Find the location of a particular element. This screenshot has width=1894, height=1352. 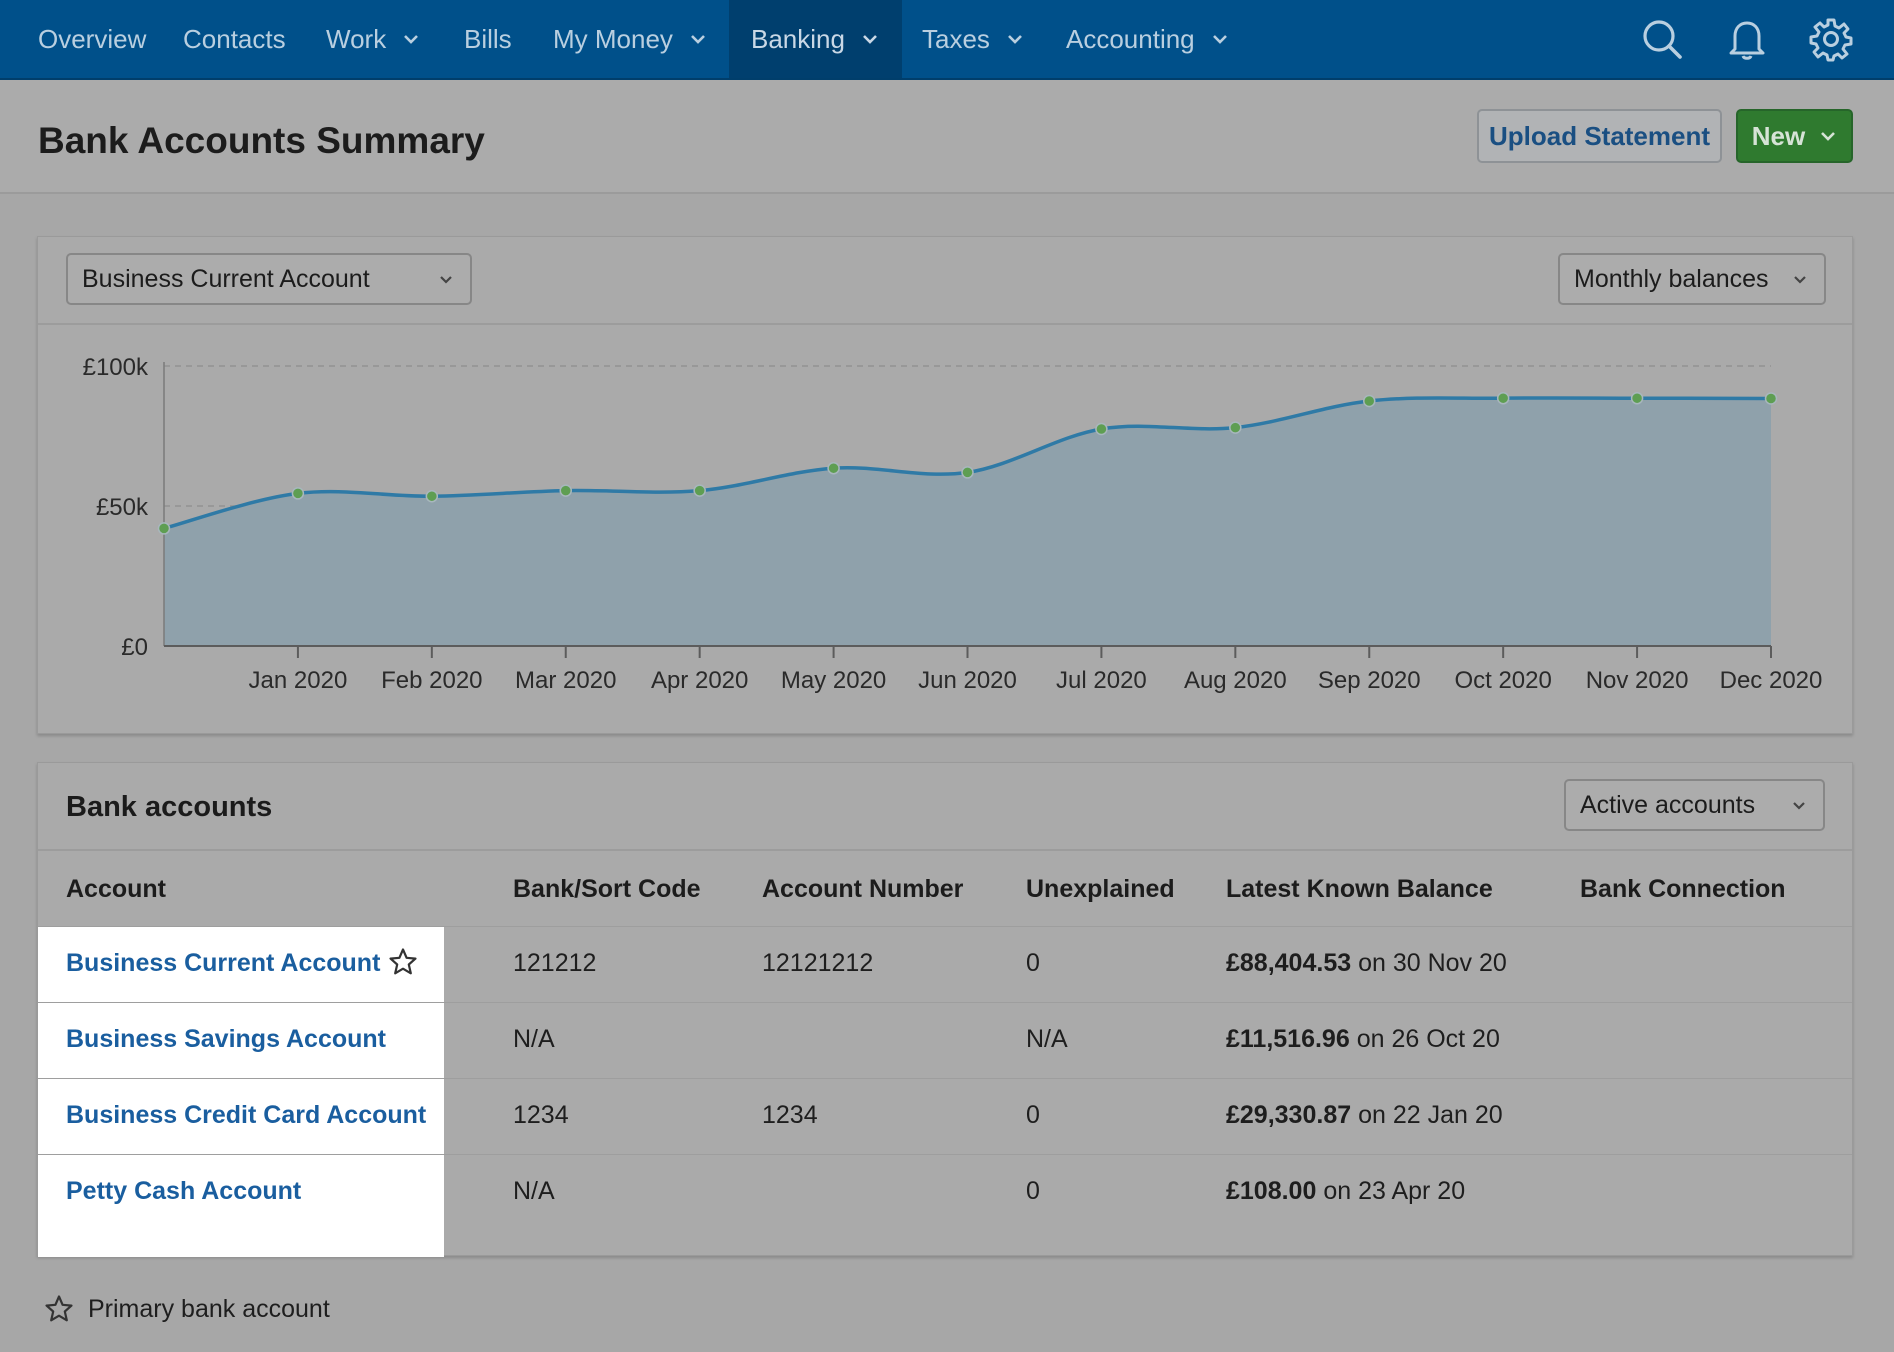

account-select-value: Business Current Account is located at coordinates (226, 278).